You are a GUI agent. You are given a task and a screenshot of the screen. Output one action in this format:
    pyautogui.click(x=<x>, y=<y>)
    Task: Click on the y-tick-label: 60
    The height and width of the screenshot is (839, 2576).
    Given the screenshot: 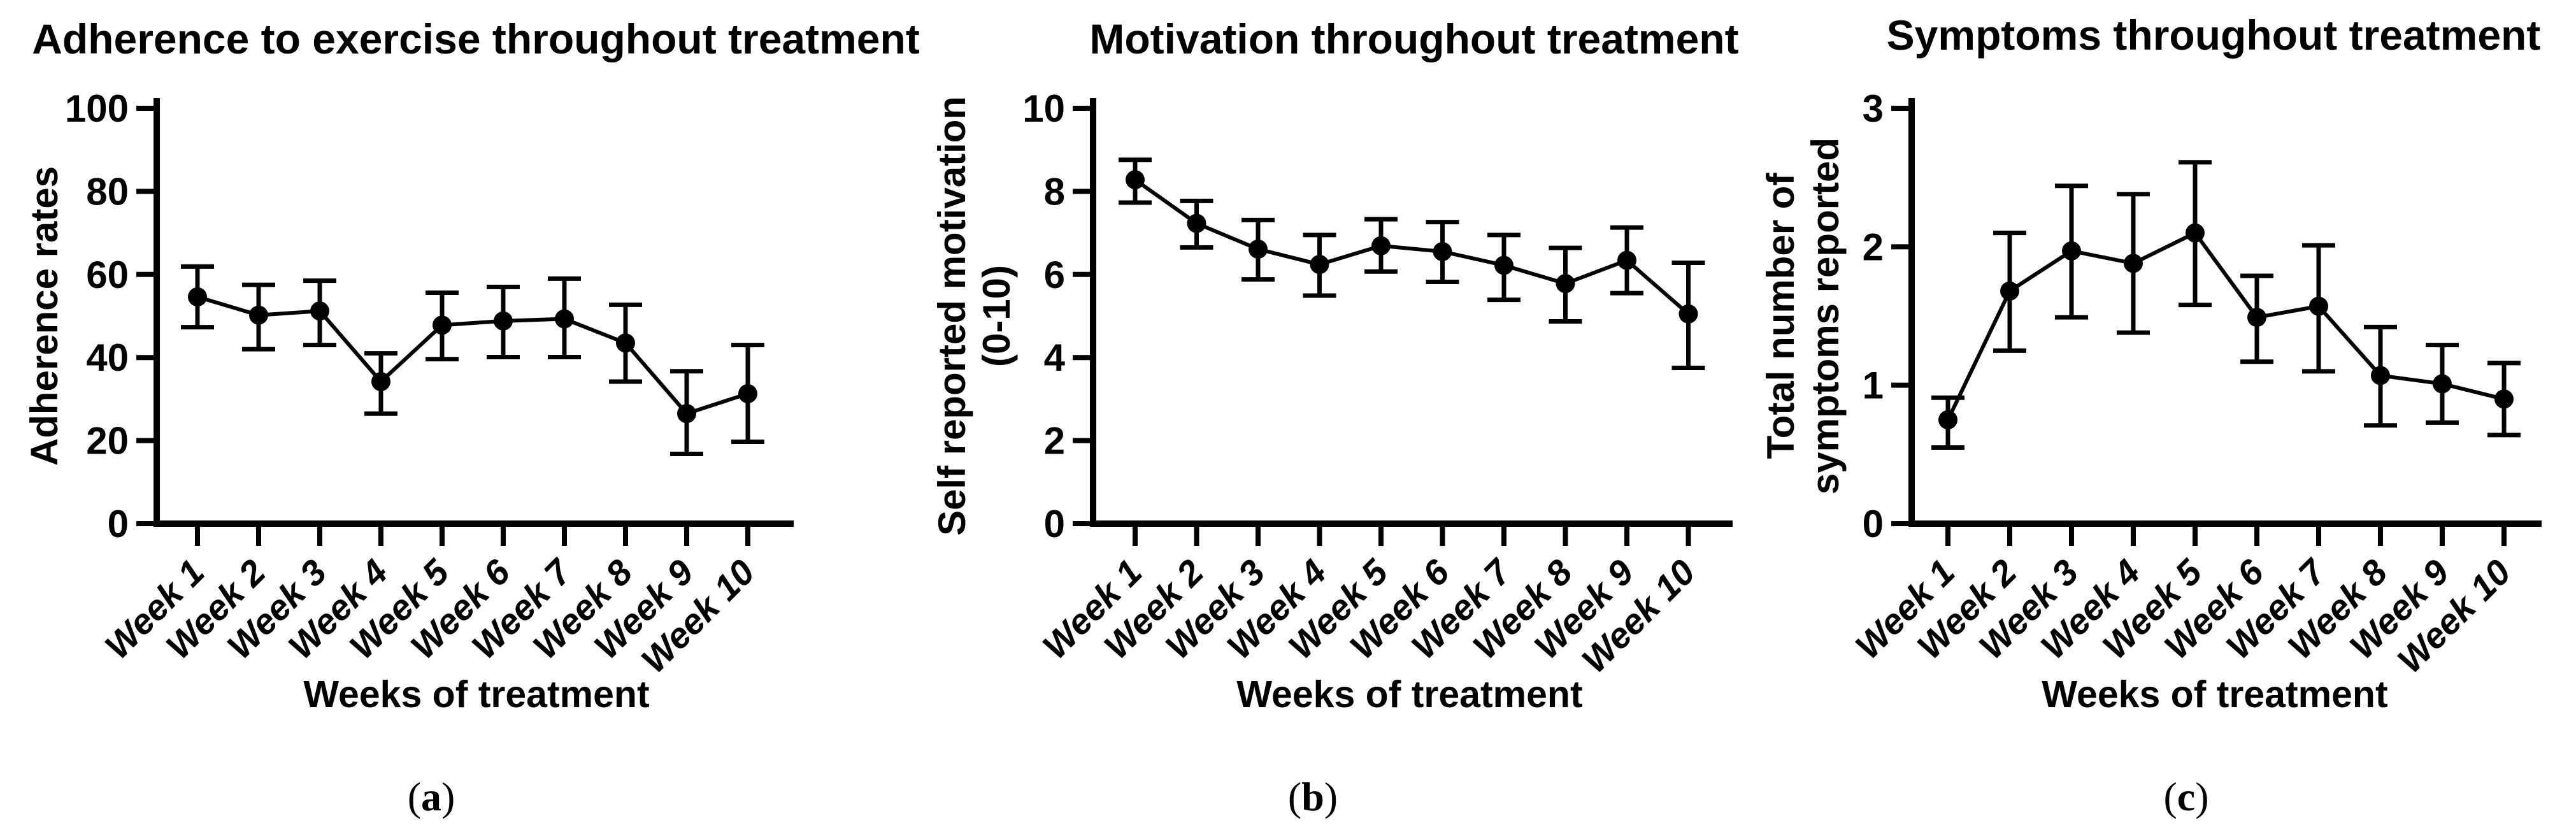 What is the action you would take?
    pyautogui.click(x=108, y=275)
    